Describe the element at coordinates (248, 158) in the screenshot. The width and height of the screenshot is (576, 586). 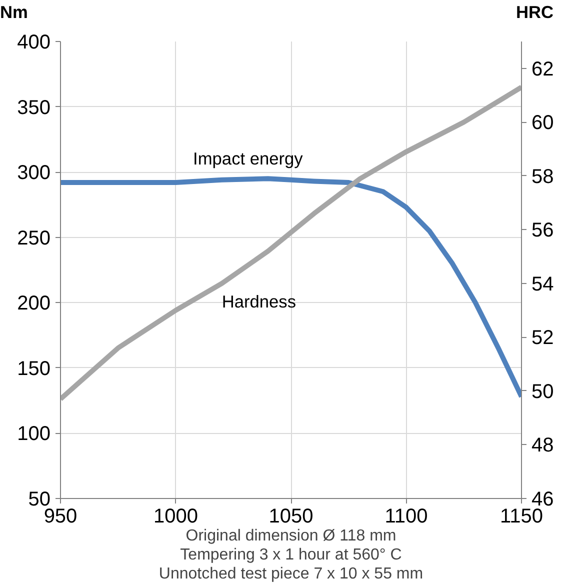
I see `series-label: Impact energy` at that location.